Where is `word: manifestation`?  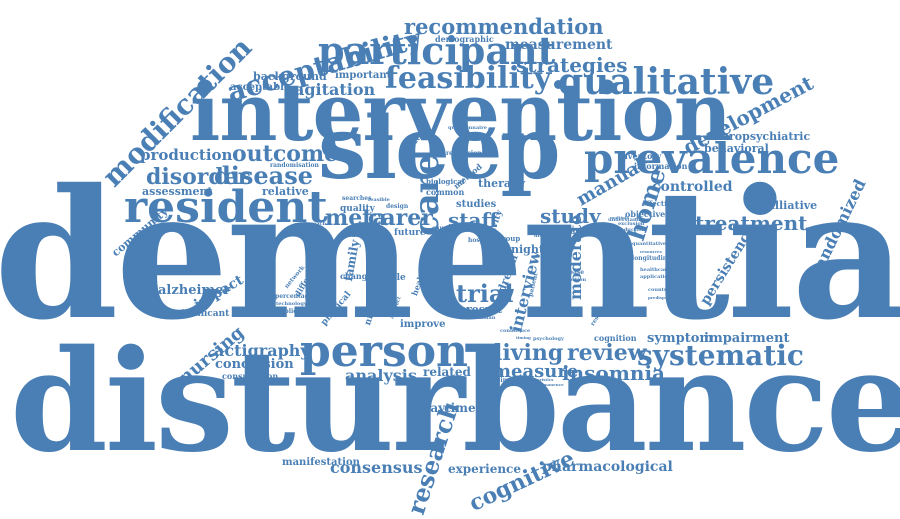 word: manifestation is located at coordinates (321, 462).